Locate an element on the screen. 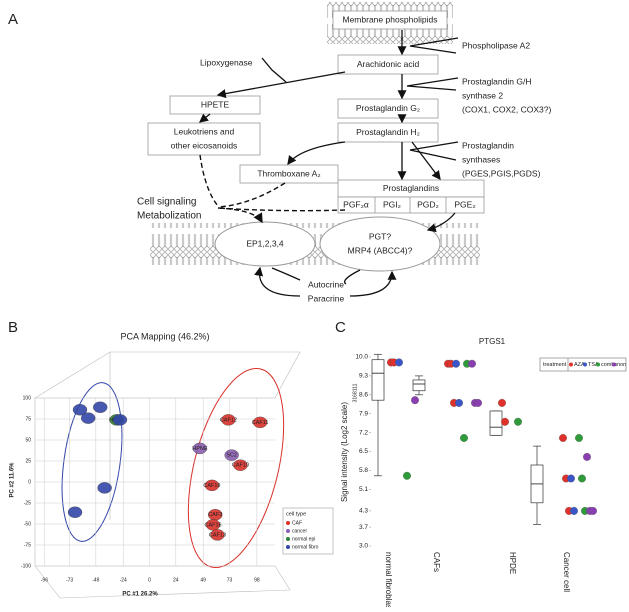 The width and height of the screenshot is (629, 612). y-tick-label: 7.9 is located at coordinates (363, 413).